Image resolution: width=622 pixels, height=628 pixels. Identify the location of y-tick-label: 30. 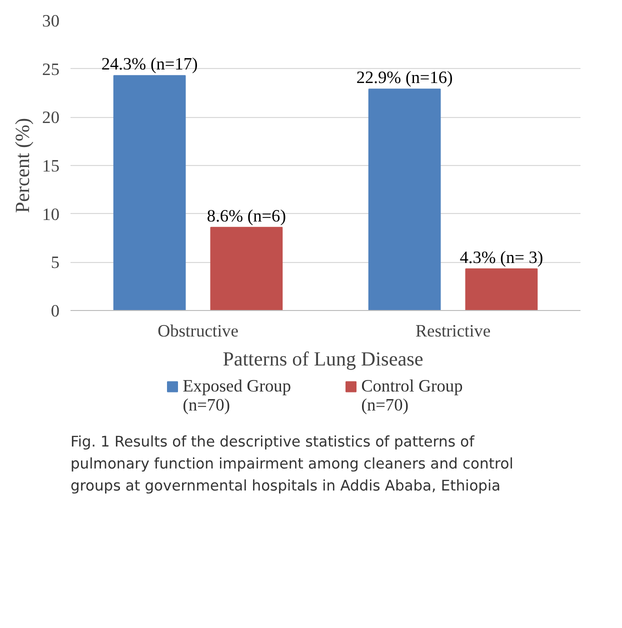
(51, 21).